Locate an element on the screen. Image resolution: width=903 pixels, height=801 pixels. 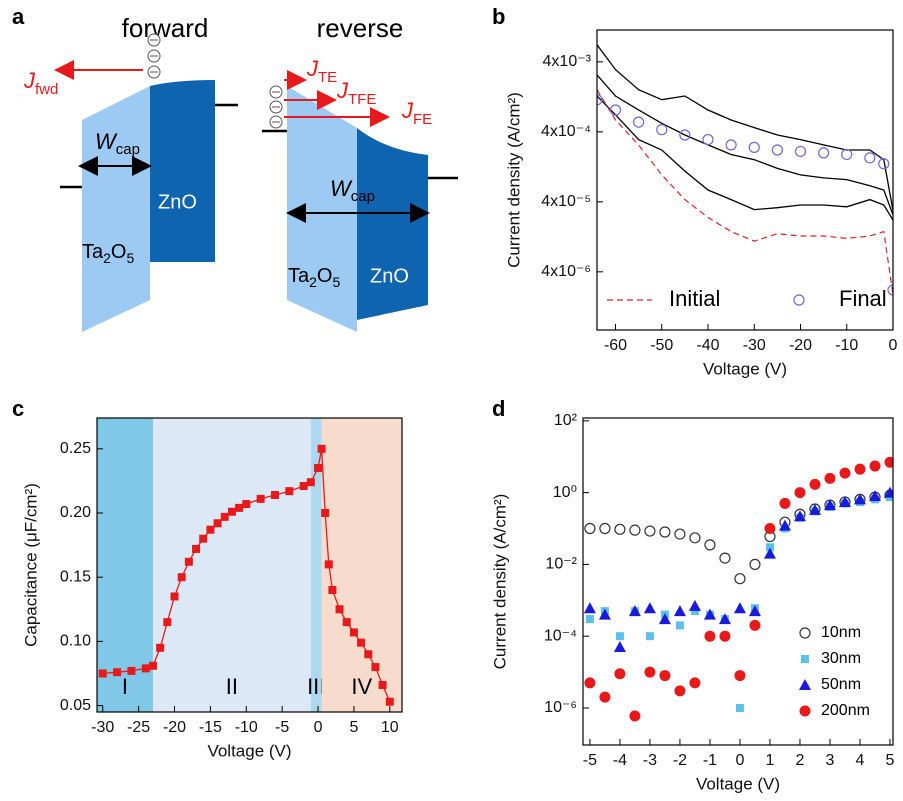
x-tick-label: -40 is located at coordinates (707, 345).